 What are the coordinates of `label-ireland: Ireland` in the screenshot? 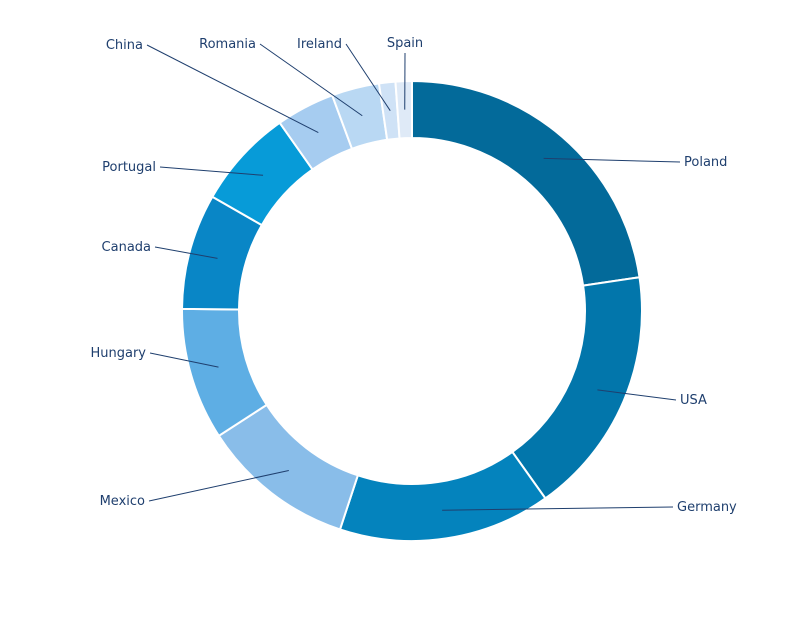 It's located at (319, 44).